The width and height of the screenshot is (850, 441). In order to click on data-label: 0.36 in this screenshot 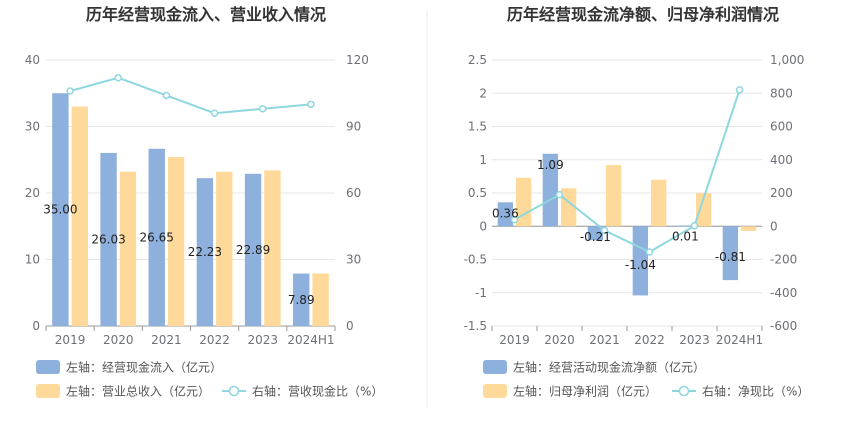, I will do `click(505, 213)`.